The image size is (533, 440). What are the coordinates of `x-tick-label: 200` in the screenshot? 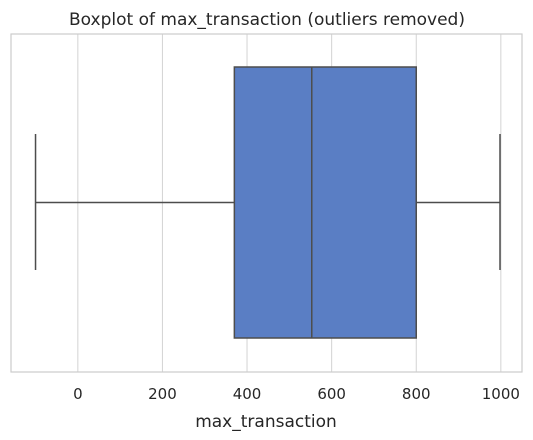 It's located at (162, 394).